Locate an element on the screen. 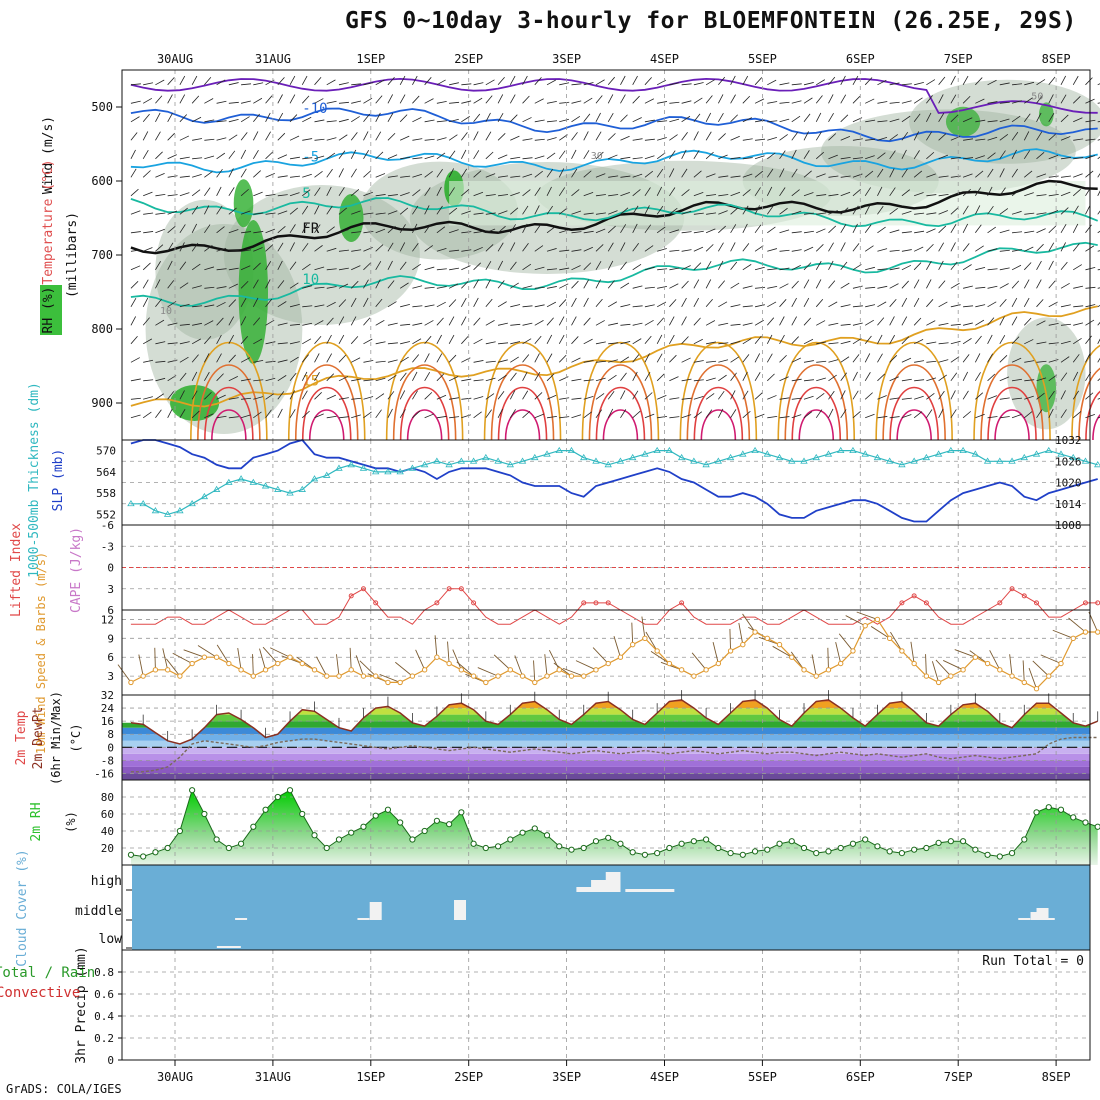 Image resolution: width=1100 pixels, height=1100 pixels. lifted-index-marker is located at coordinates (376, 603).